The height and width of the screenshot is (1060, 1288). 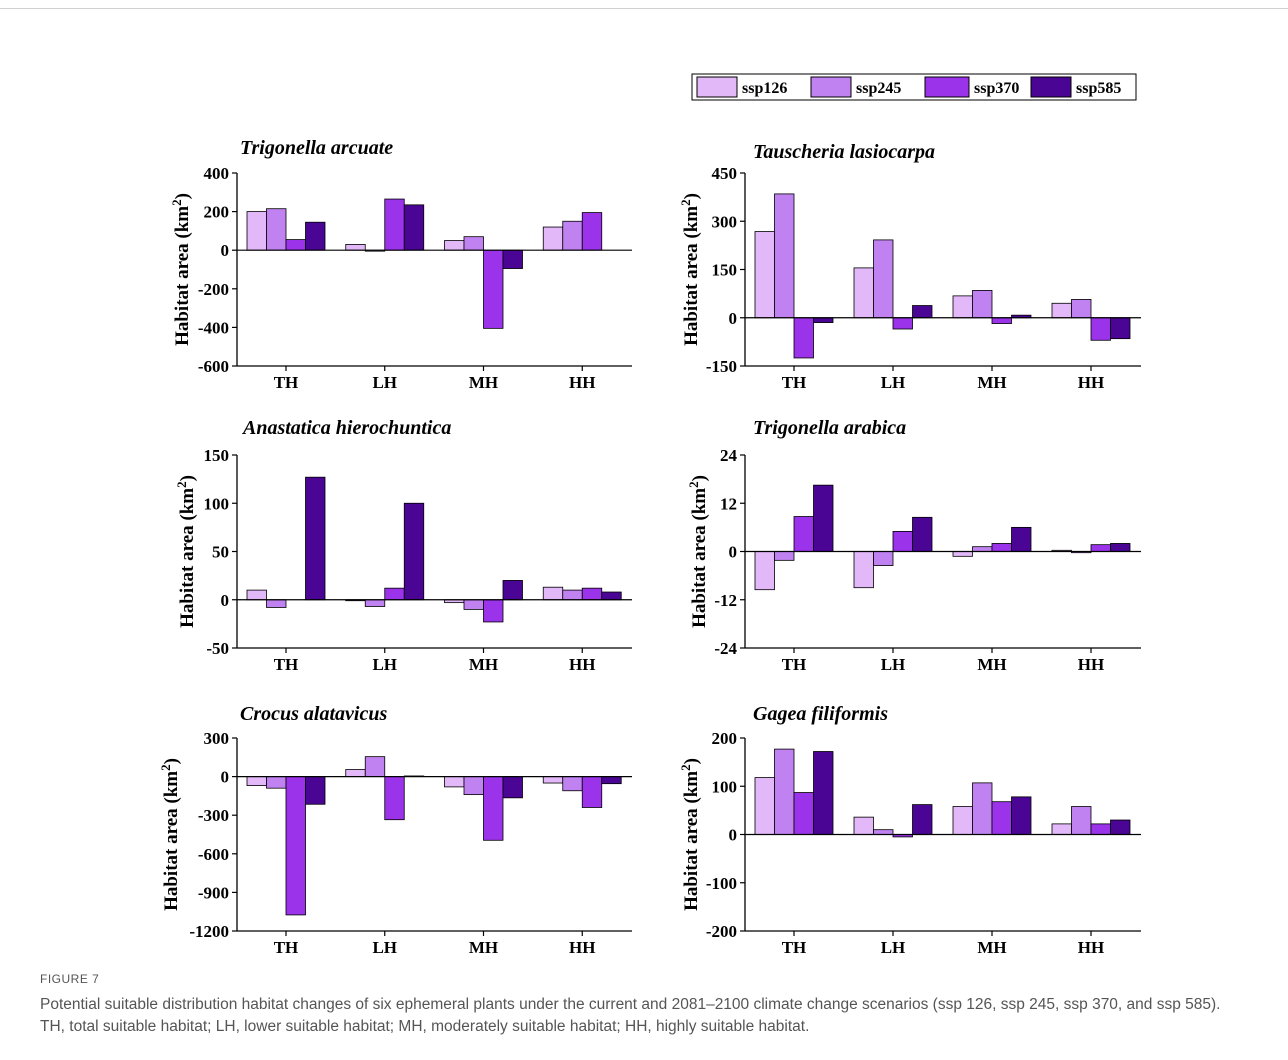 What do you see at coordinates (721, 366) in the screenshot?
I see `y-tick-label: -150` at bounding box center [721, 366].